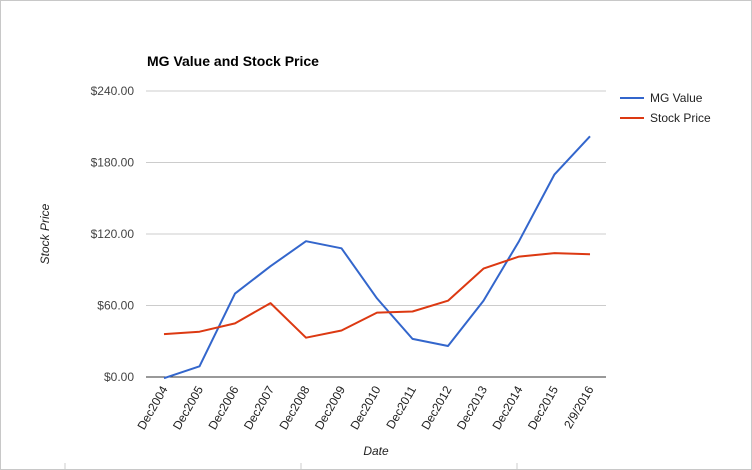 Image resolution: width=752 pixels, height=470 pixels. I want to click on x-tick-label: Dec2014, so click(507, 407).